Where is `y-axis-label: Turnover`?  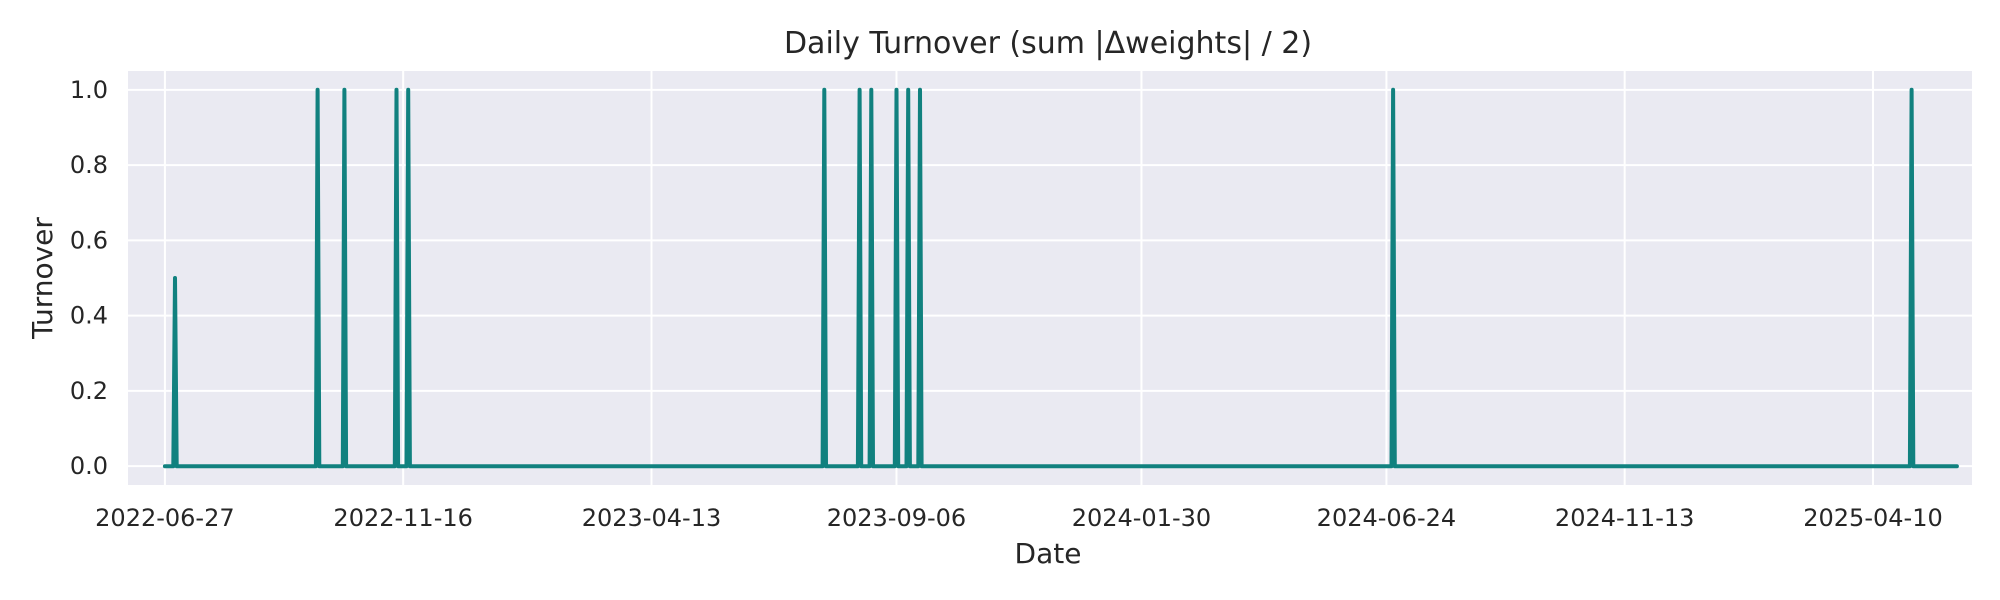 y-axis-label: Turnover is located at coordinates (42, 278).